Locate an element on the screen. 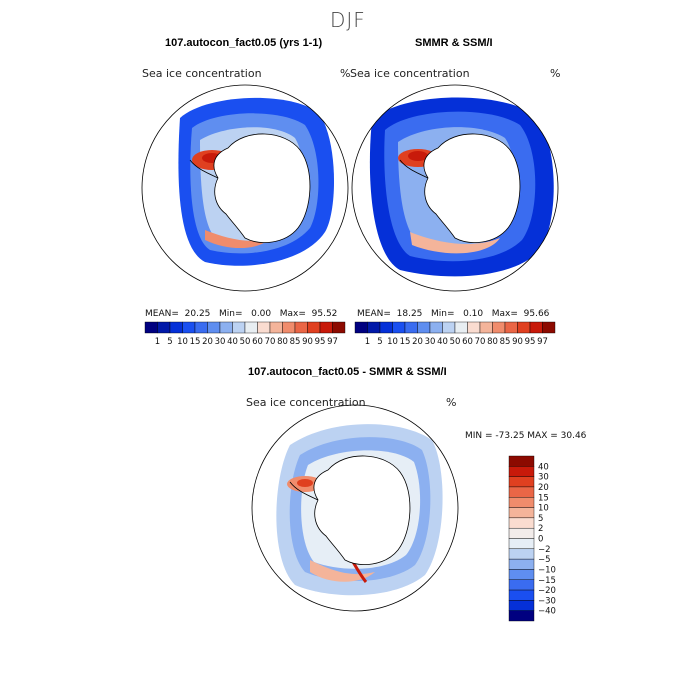  panel2-min-value: 0.10 is located at coordinates (473, 314).